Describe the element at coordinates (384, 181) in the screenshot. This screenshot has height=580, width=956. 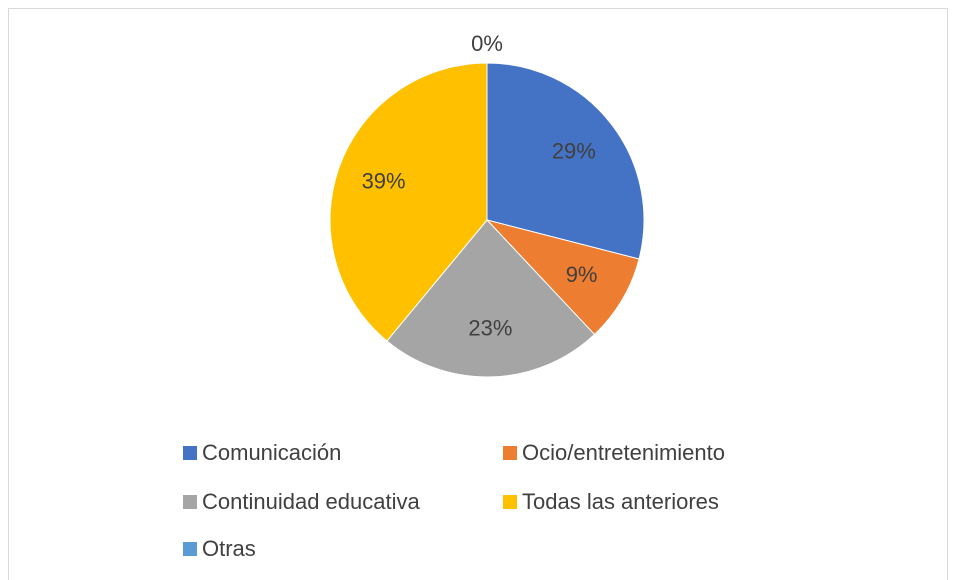
I see `data-label: 39%` at that location.